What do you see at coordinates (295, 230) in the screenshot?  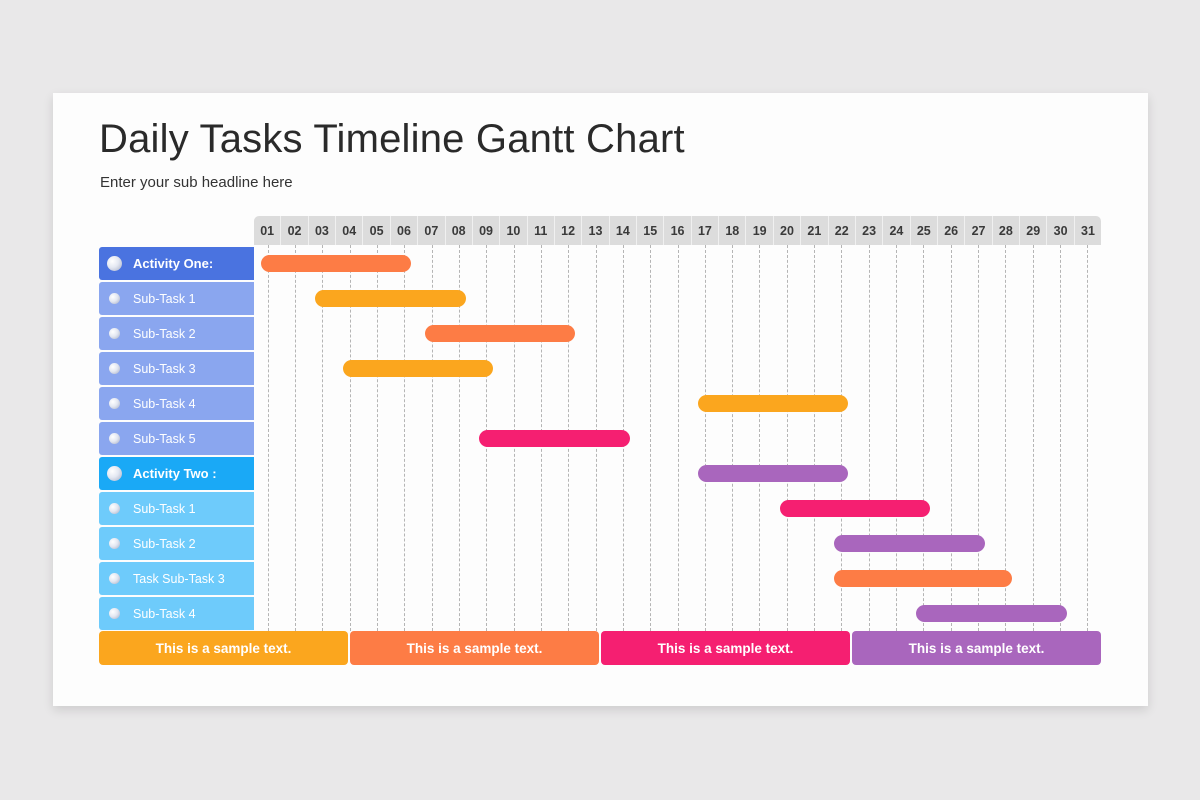 I see `day-column-header: 02` at bounding box center [295, 230].